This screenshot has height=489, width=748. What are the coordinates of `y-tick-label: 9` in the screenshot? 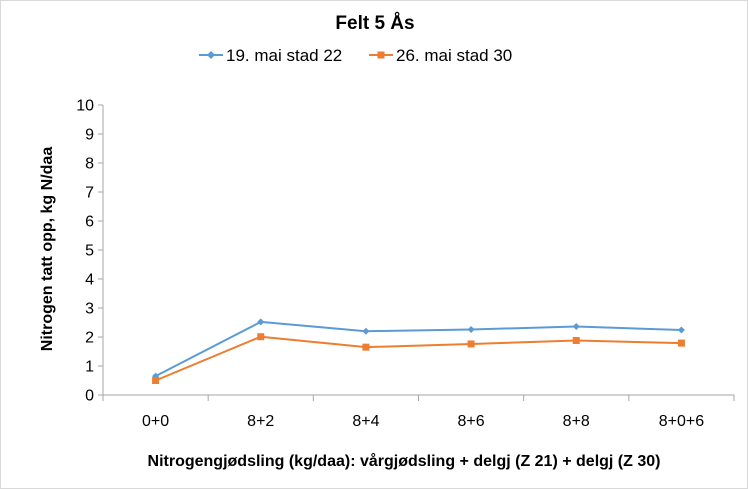 It's located at (89, 135).